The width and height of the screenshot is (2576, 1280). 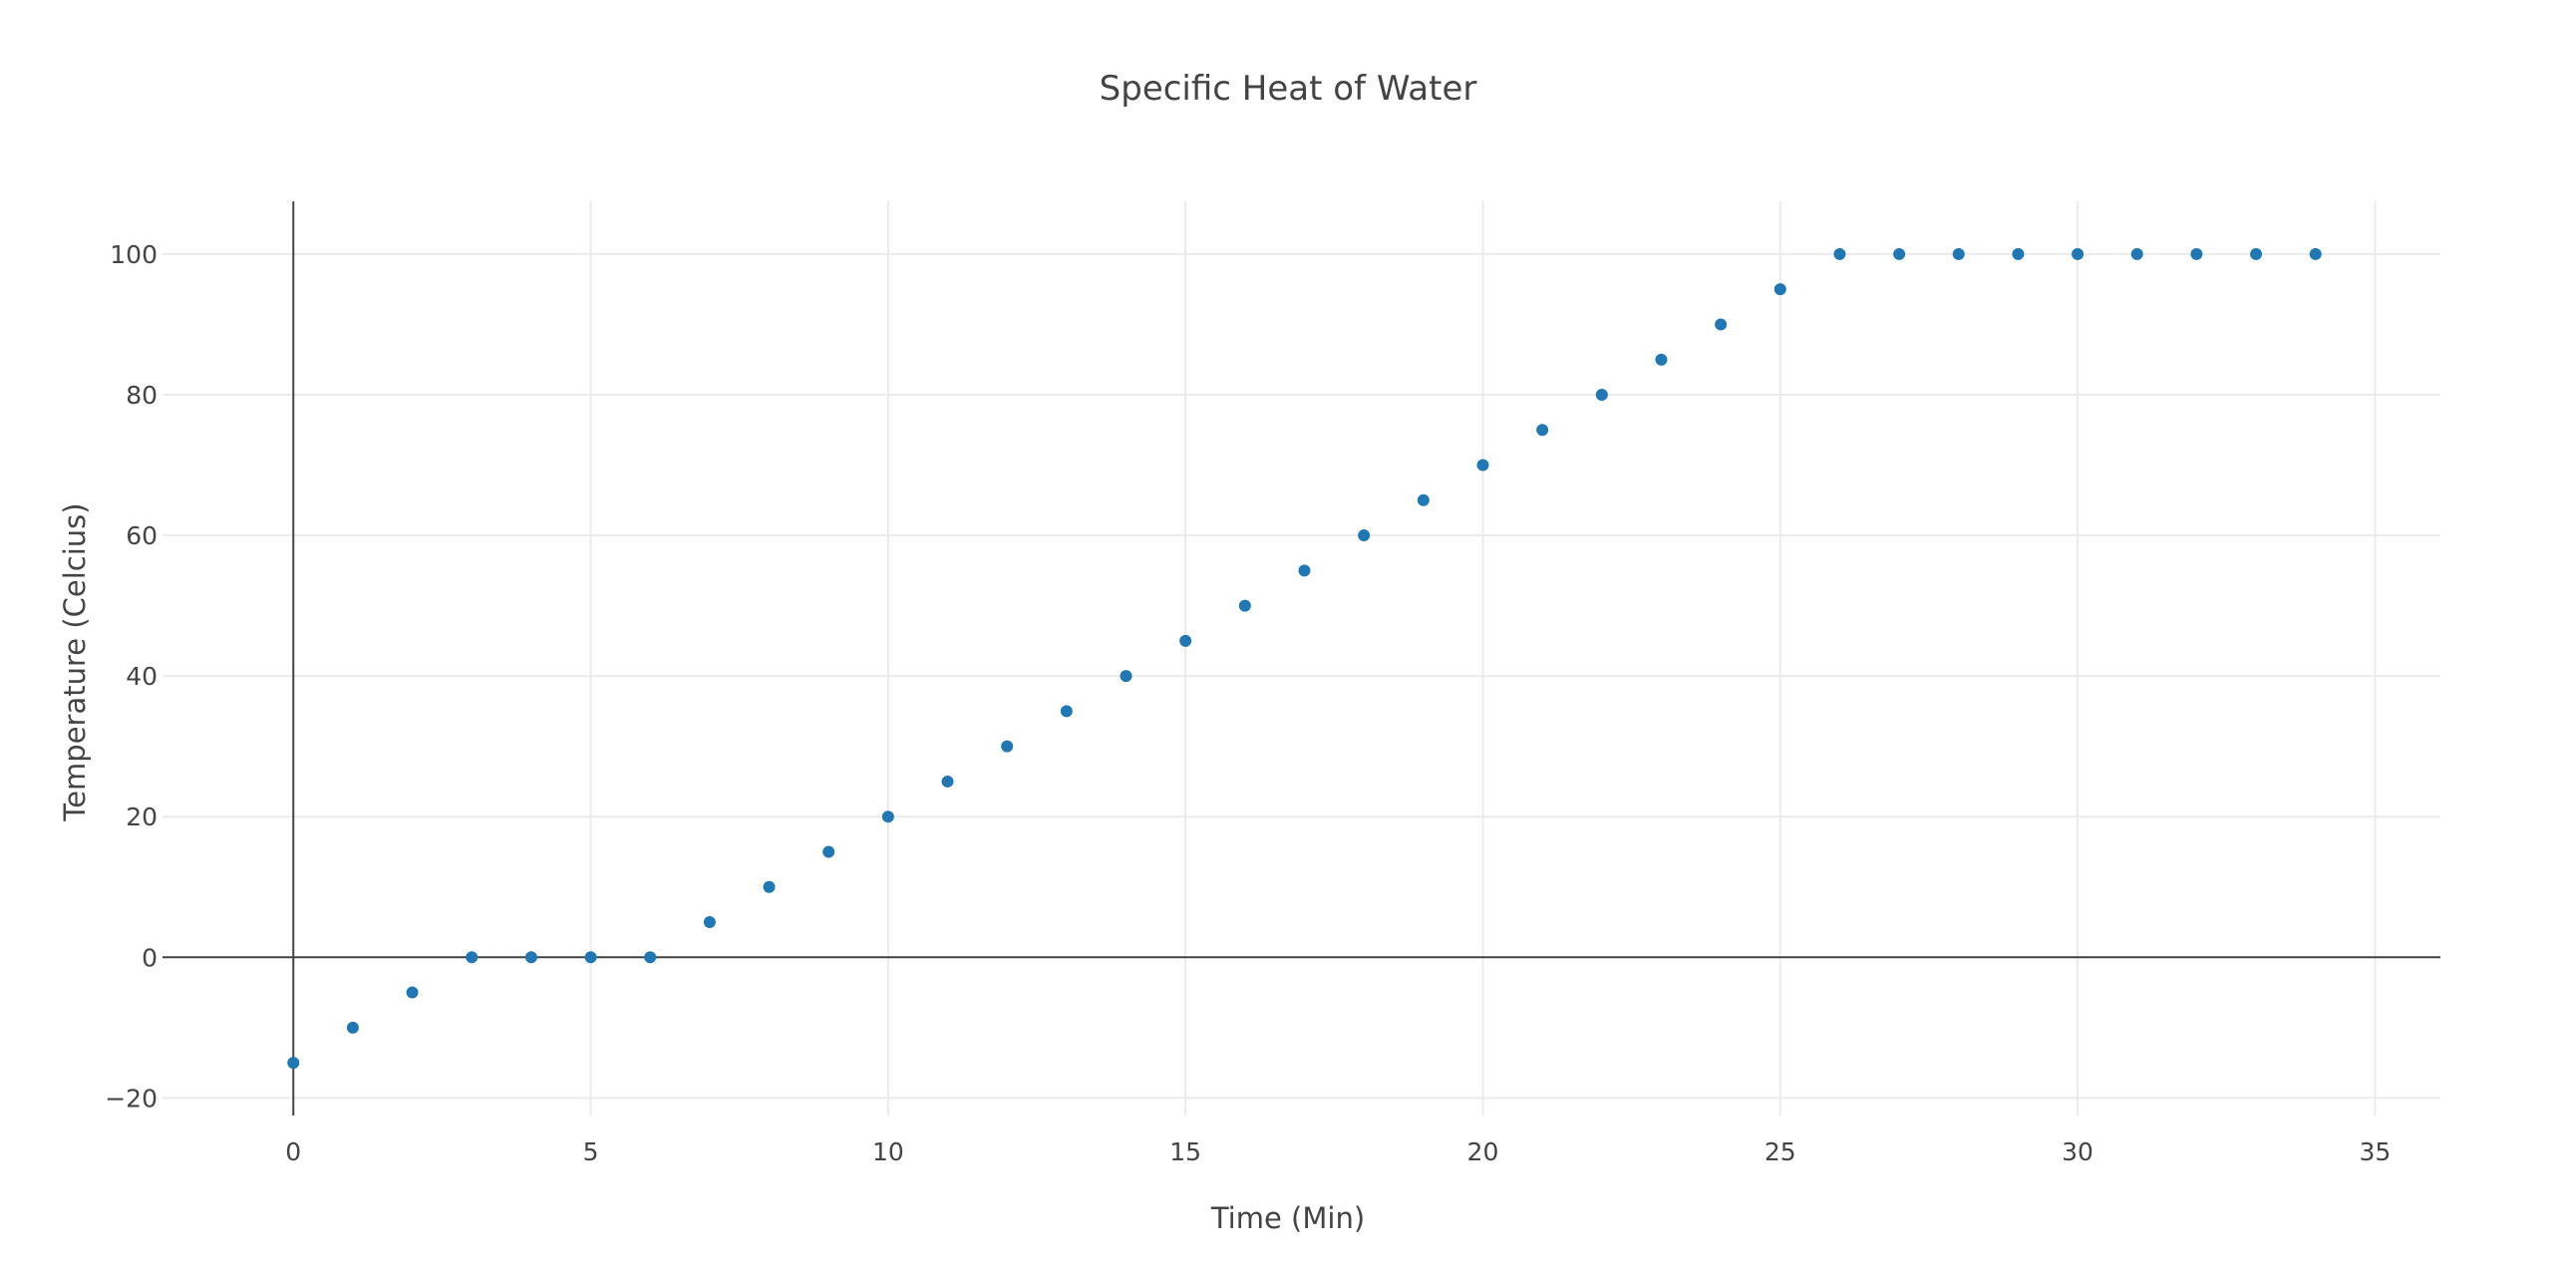 What do you see at coordinates (142, 816) in the screenshot?
I see `y-tick-label: 20` at bounding box center [142, 816].